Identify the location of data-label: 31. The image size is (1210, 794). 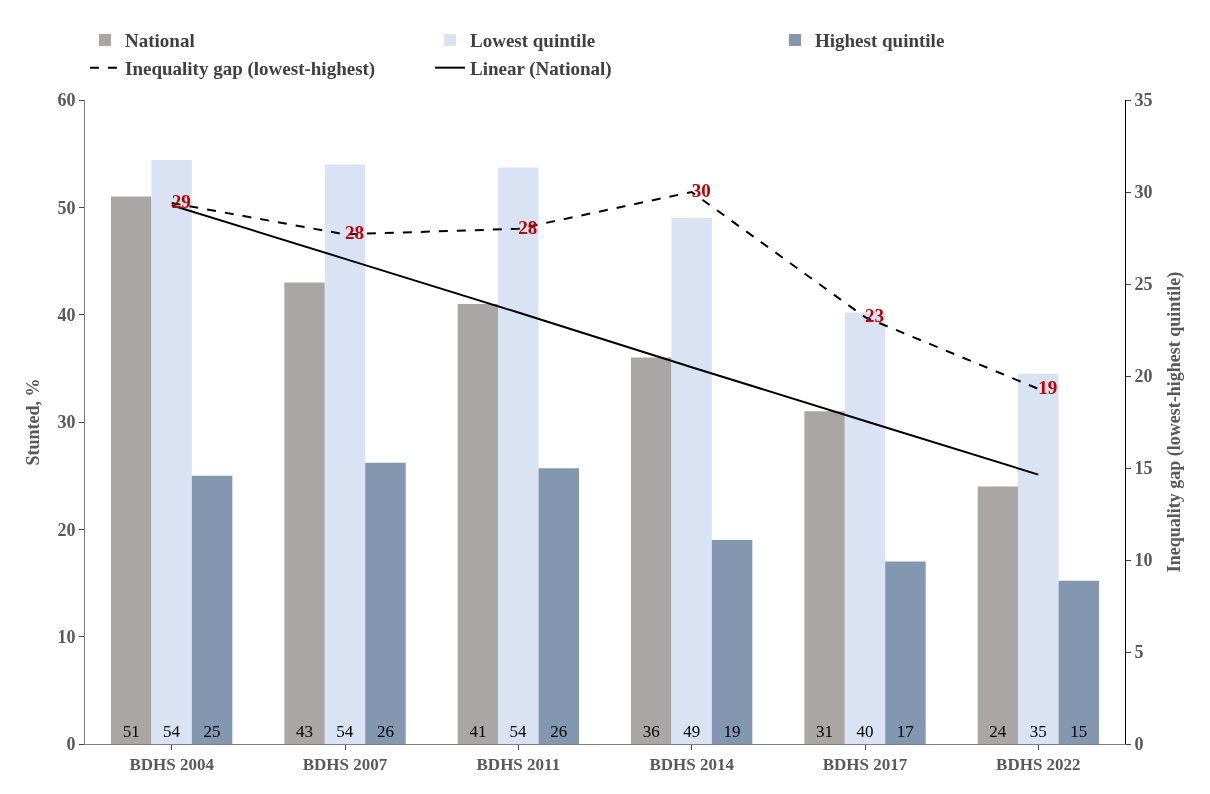
(825, 731).